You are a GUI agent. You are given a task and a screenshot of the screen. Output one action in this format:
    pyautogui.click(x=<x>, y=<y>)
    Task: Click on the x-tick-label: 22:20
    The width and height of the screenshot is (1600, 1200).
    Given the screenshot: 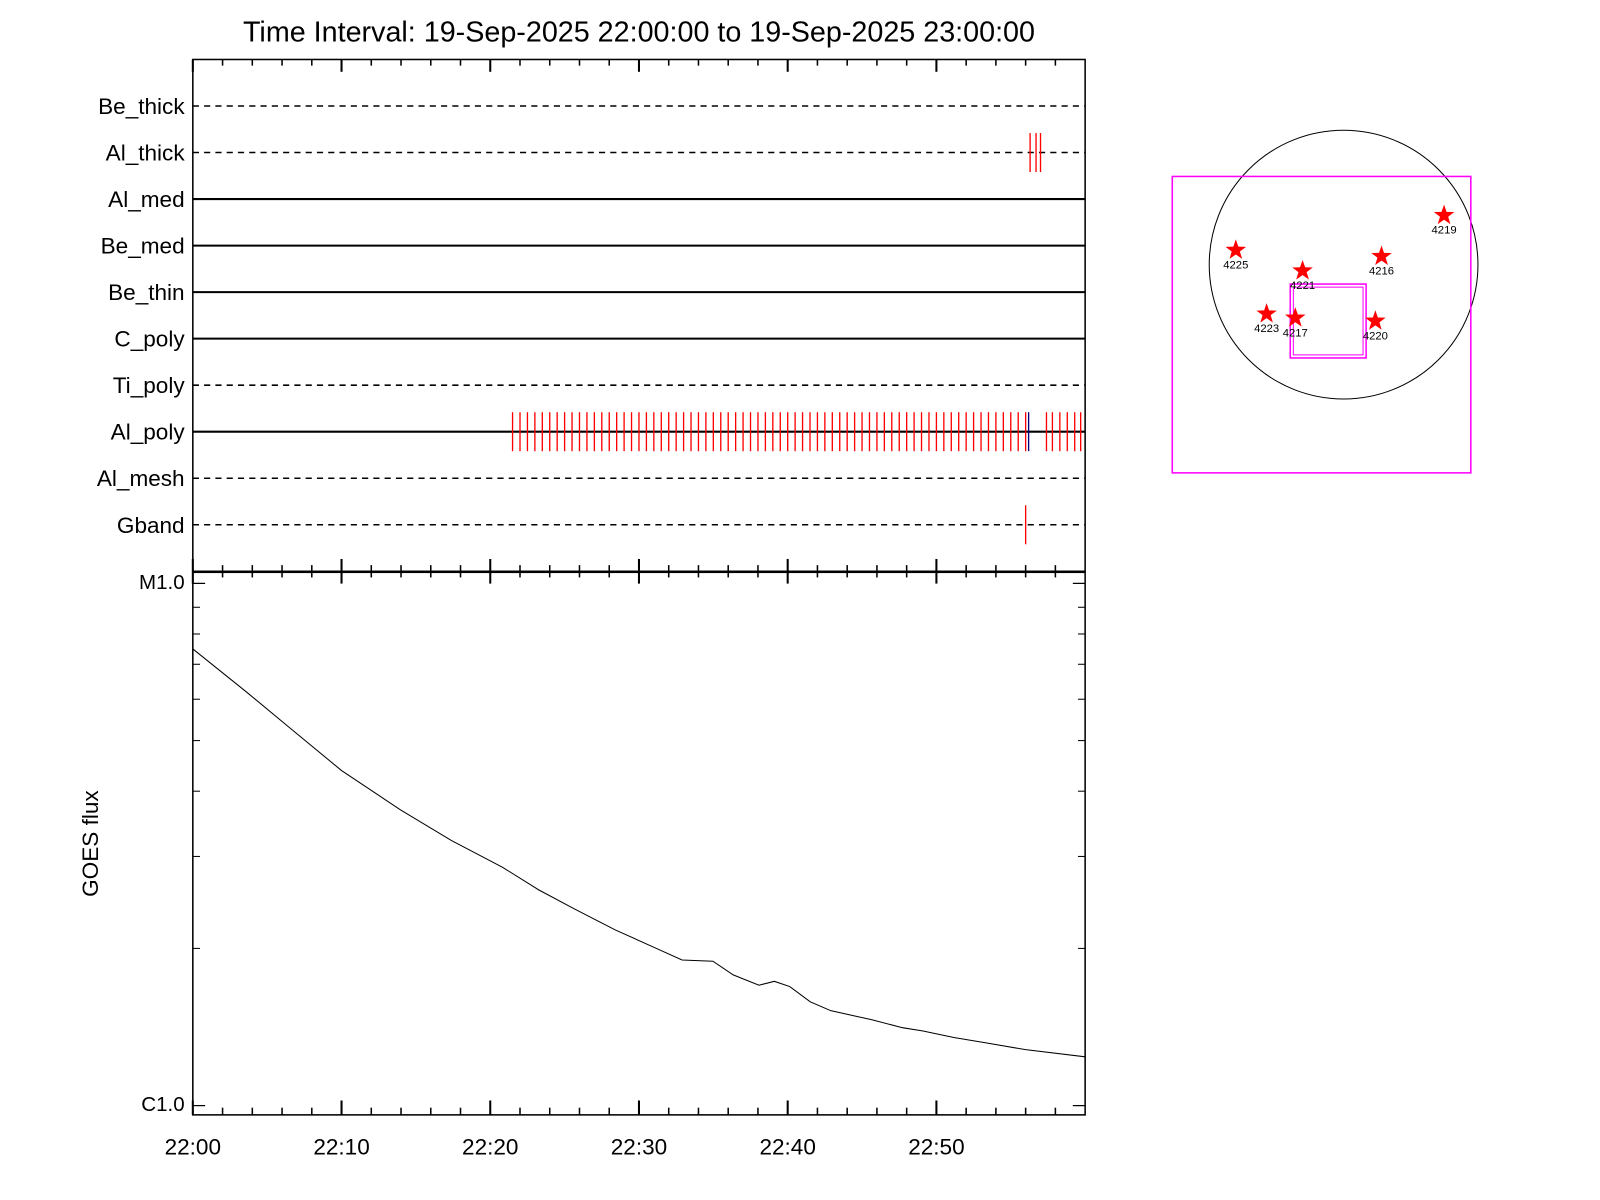 What is the action you would take?
    pyautogui.click(x=490, y=1147)
    